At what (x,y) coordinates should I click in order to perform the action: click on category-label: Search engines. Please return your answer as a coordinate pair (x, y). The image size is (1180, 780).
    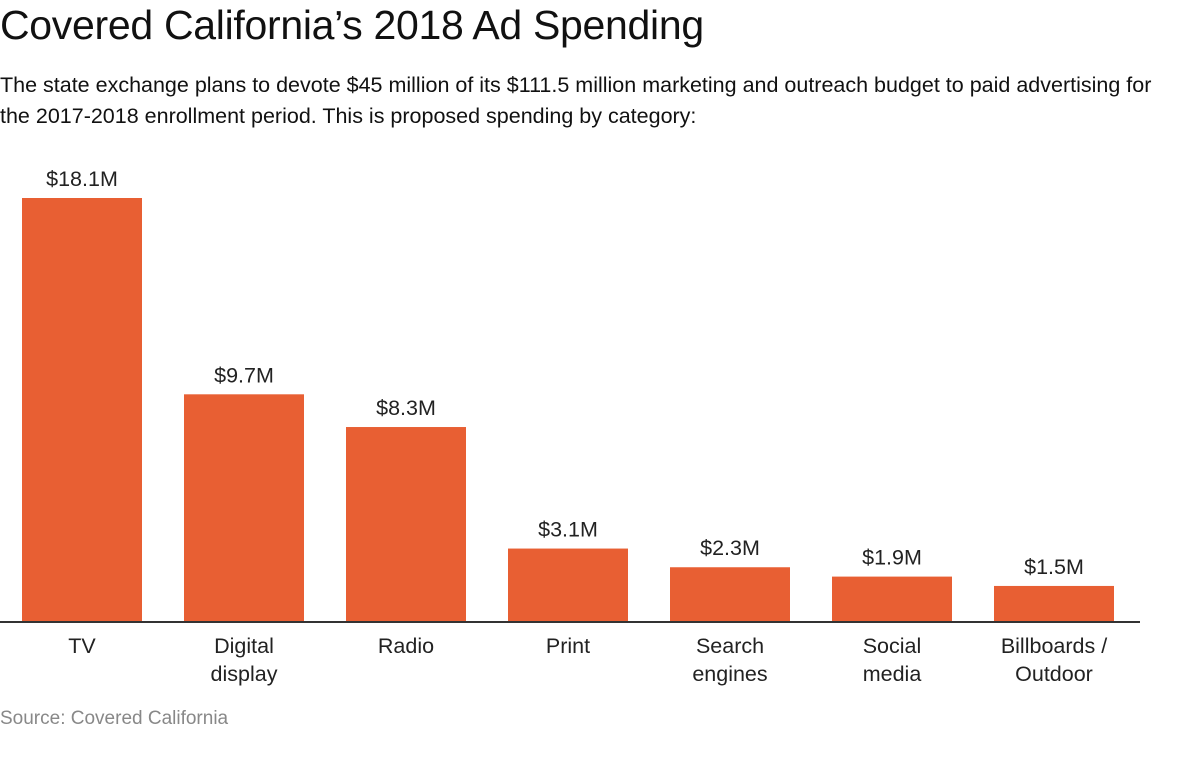
    Looking at the image, I should click on (729, 660).